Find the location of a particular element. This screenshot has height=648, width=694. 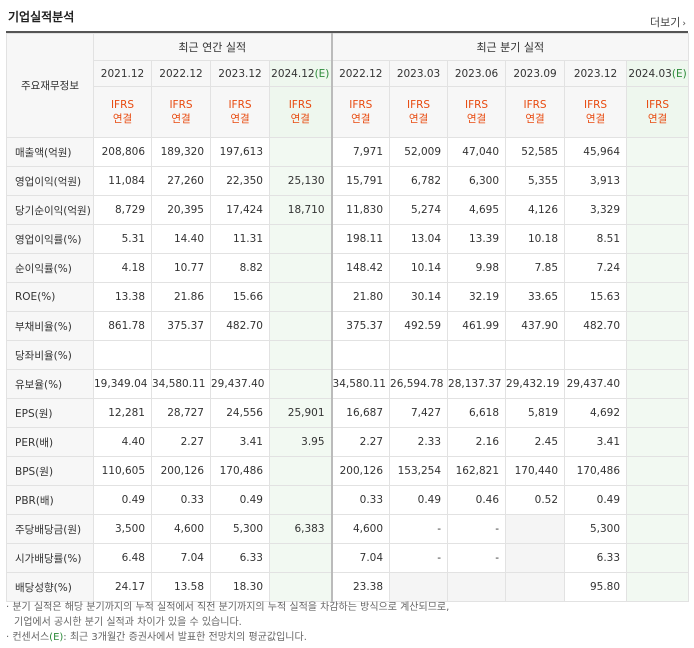

table-cell: 8.51 is located at coordinates (596, 239).